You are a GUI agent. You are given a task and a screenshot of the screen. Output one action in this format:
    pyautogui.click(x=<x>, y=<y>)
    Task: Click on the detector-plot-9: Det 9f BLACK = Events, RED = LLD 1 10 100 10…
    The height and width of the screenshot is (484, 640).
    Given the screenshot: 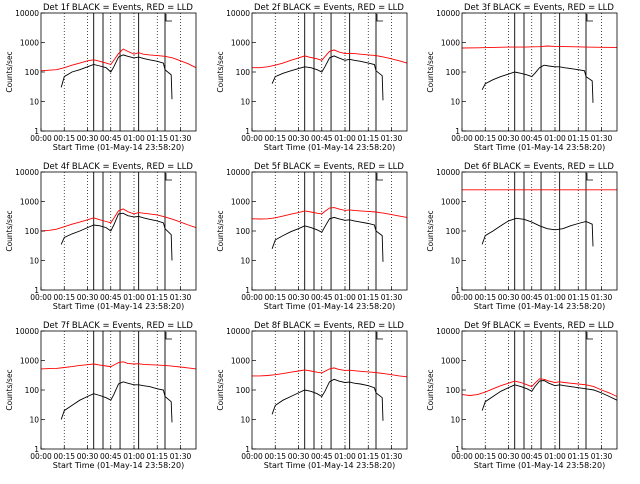 What is the action you would take?
    pyautogui.click(x=522, y=395)
    